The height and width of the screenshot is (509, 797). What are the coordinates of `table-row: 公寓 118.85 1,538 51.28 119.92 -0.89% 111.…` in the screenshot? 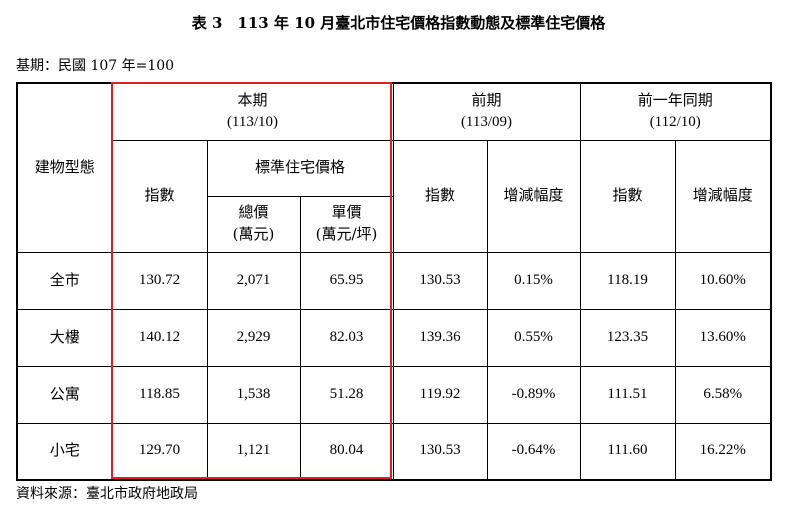 It's located at (394, 394).